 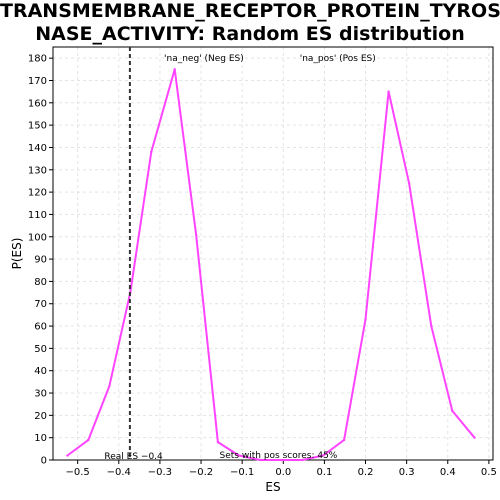 I want to click on x-axis-label: ES, so click(x=272, y=487).